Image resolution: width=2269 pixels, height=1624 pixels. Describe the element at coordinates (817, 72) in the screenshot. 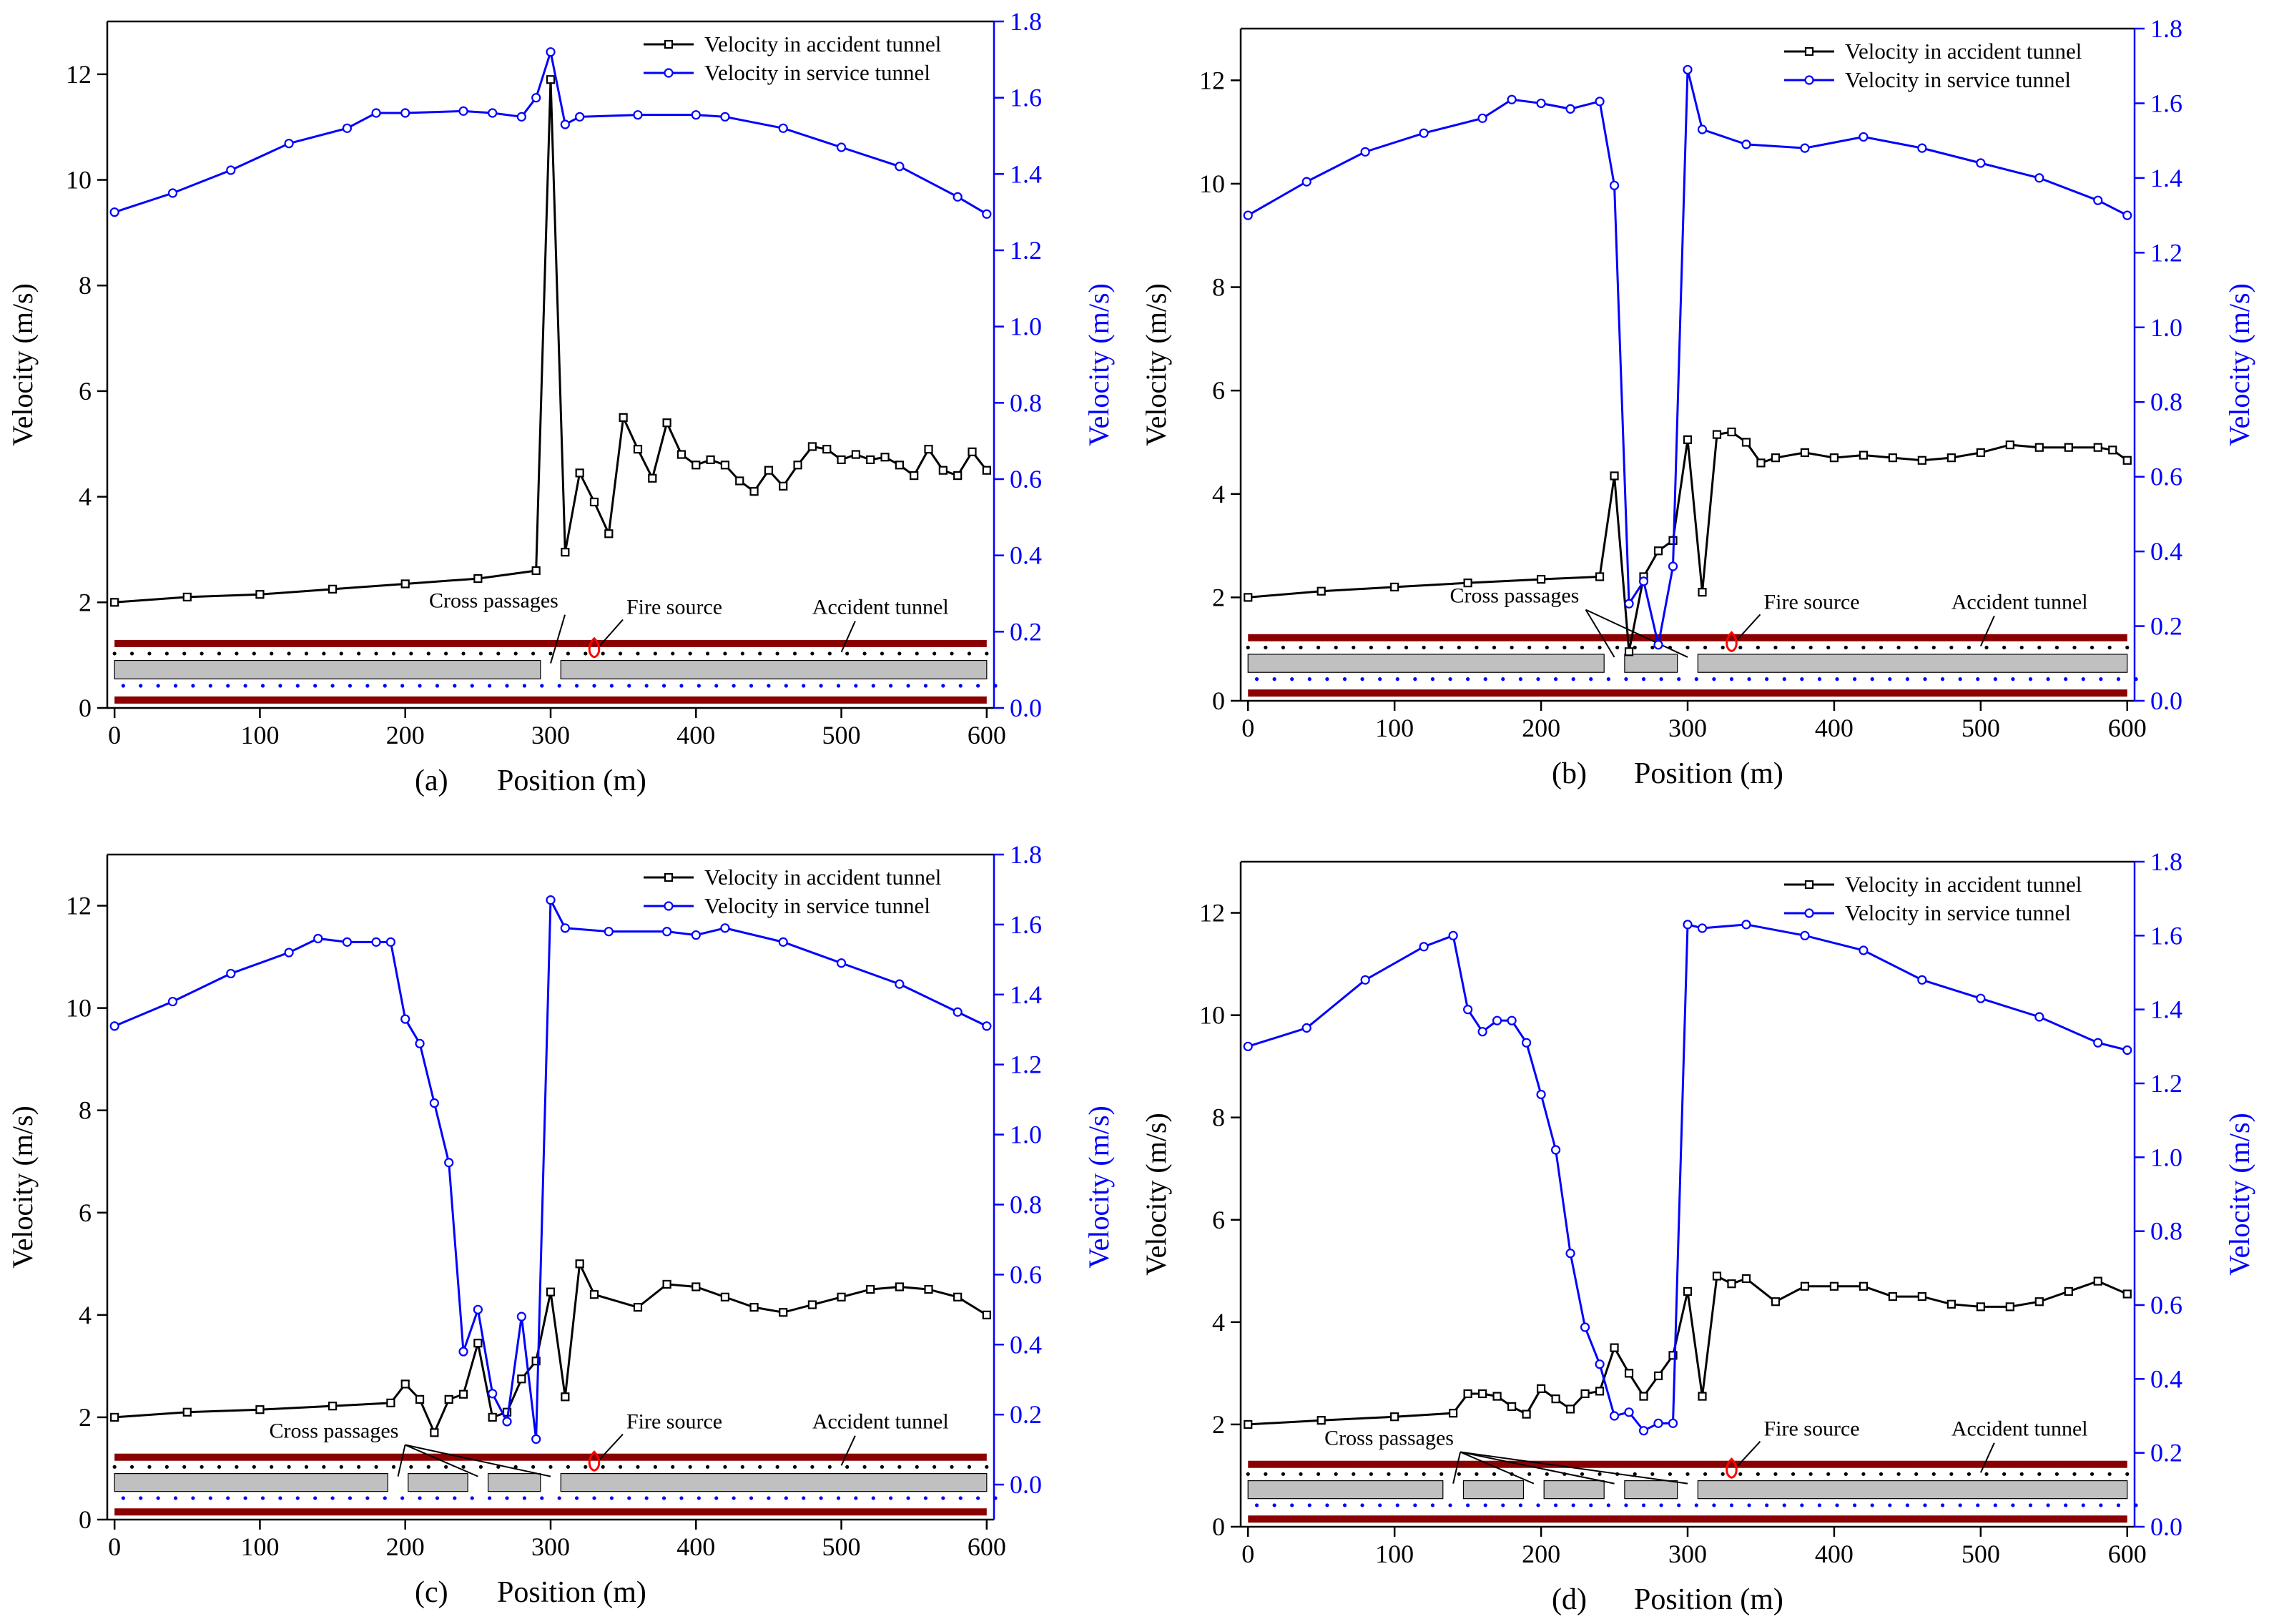

I see `legend-service-label: Velocity in service tunnel` at that location.